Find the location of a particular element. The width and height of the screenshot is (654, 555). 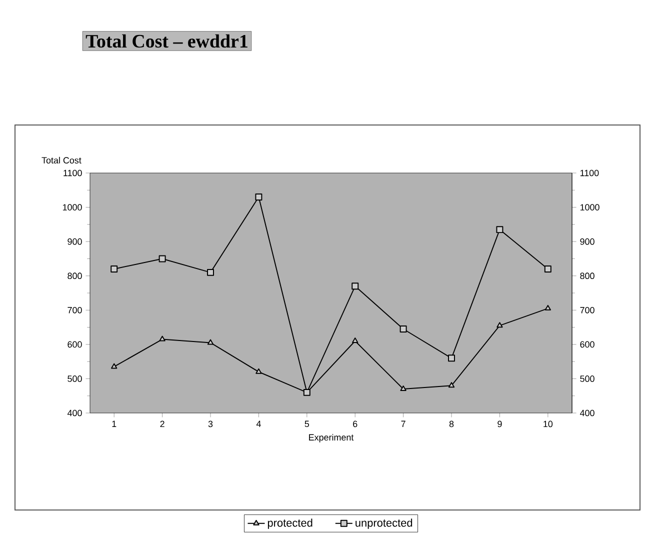

legend-label: unprotected is located at coordinates (384, 523).